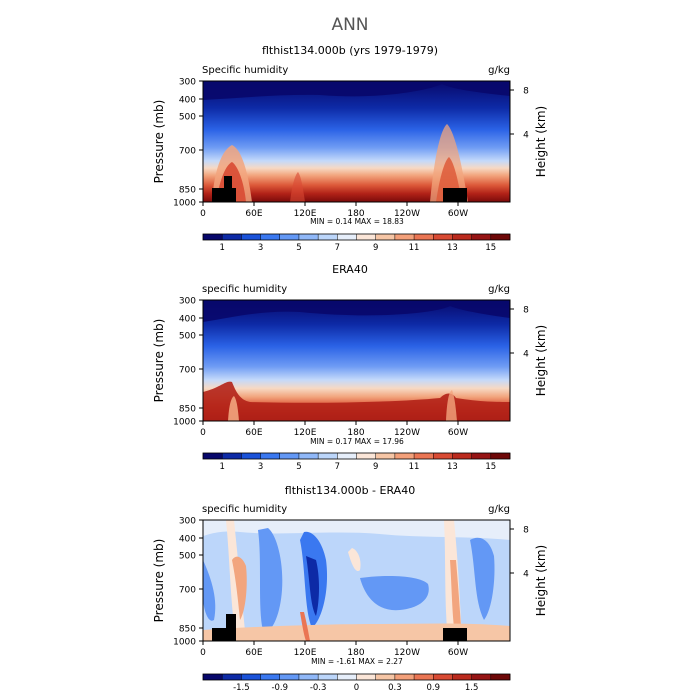 This screenshot has width=700, height=700. I want to click on colorbar-label: 1.5, so click(472, 688).